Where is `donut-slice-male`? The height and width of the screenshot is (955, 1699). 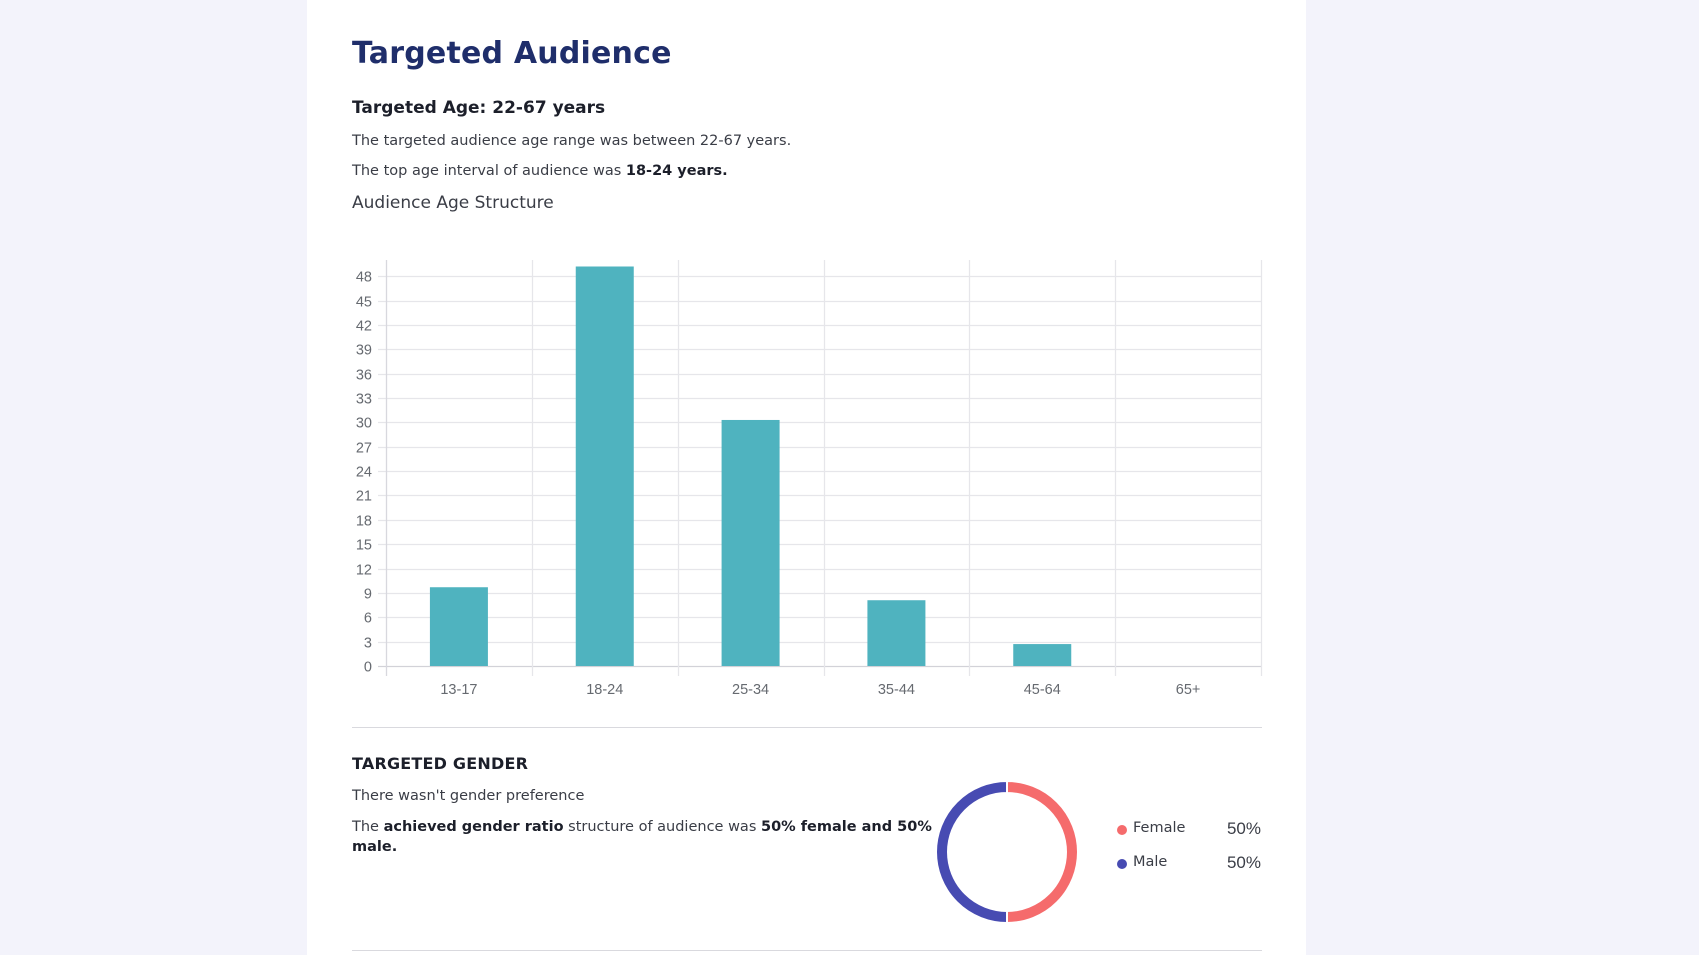 donut-slice-male is located at coordinates (971, 852).